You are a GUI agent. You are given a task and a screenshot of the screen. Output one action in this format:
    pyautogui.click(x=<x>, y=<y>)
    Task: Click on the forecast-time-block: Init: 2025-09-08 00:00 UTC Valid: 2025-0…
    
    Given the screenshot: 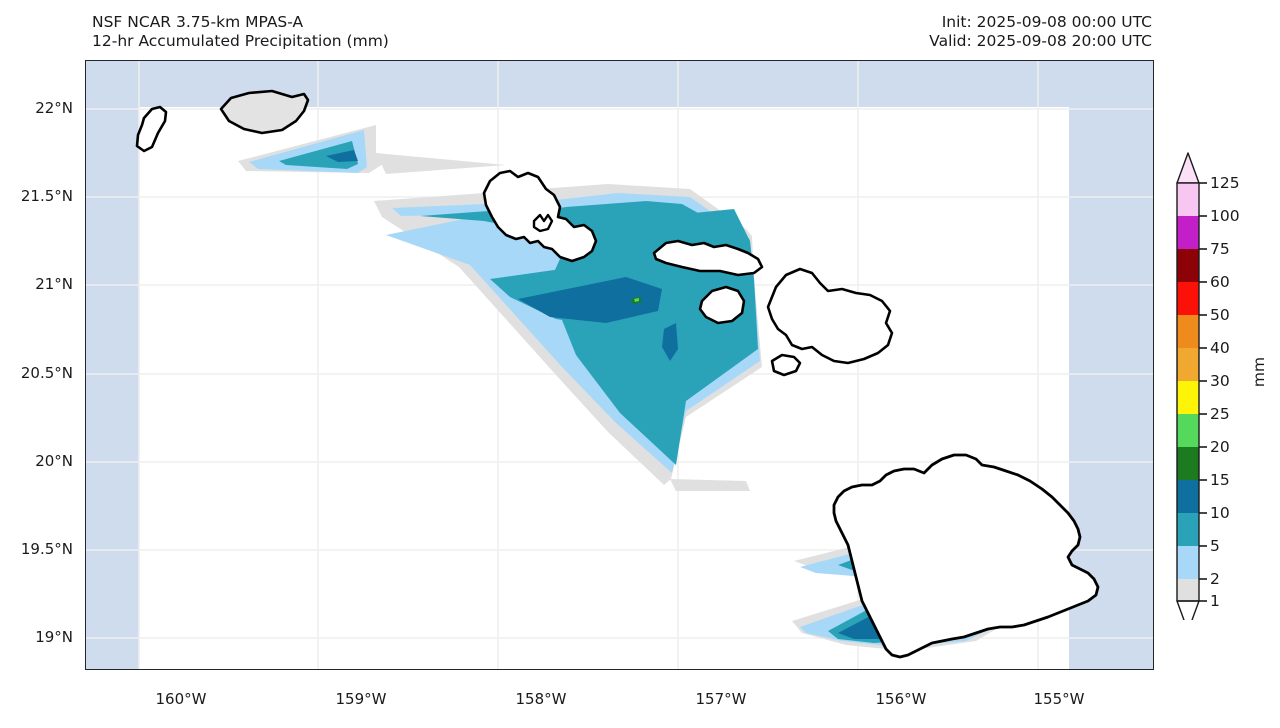 What is the action you would take?
    pyautogui.click(x=1040, y=32)
    